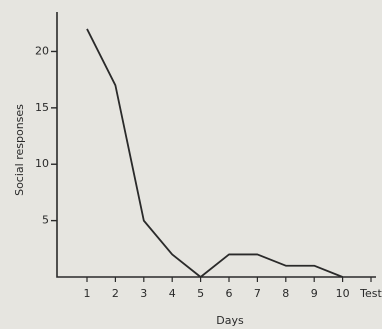 This screenshot has width=382, height=329. Describe the element at coordinates (19, 150) in the screenshot. I see `y-axis-label: Social responses` at that location.